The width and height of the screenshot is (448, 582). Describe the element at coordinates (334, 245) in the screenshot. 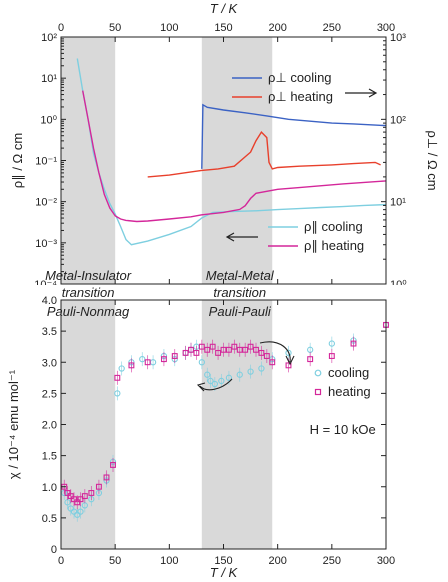

I see `legend-label-bottom-1: ρ∥ heating` at that location.